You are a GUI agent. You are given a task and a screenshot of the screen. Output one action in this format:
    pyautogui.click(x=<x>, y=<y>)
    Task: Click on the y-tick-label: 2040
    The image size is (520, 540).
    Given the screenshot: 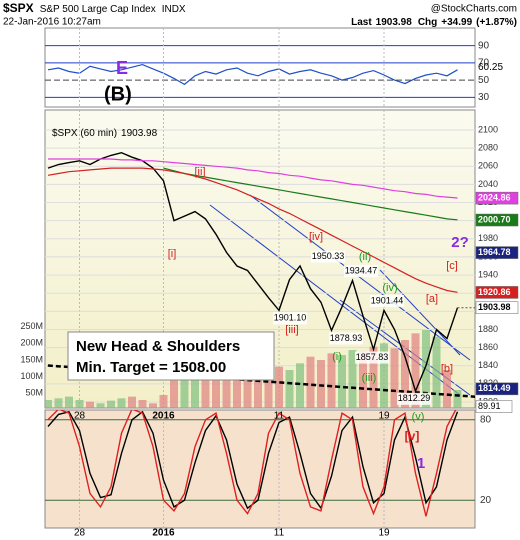 What is the action you would take?
    pyautogui.click(x=488, y=184)
    